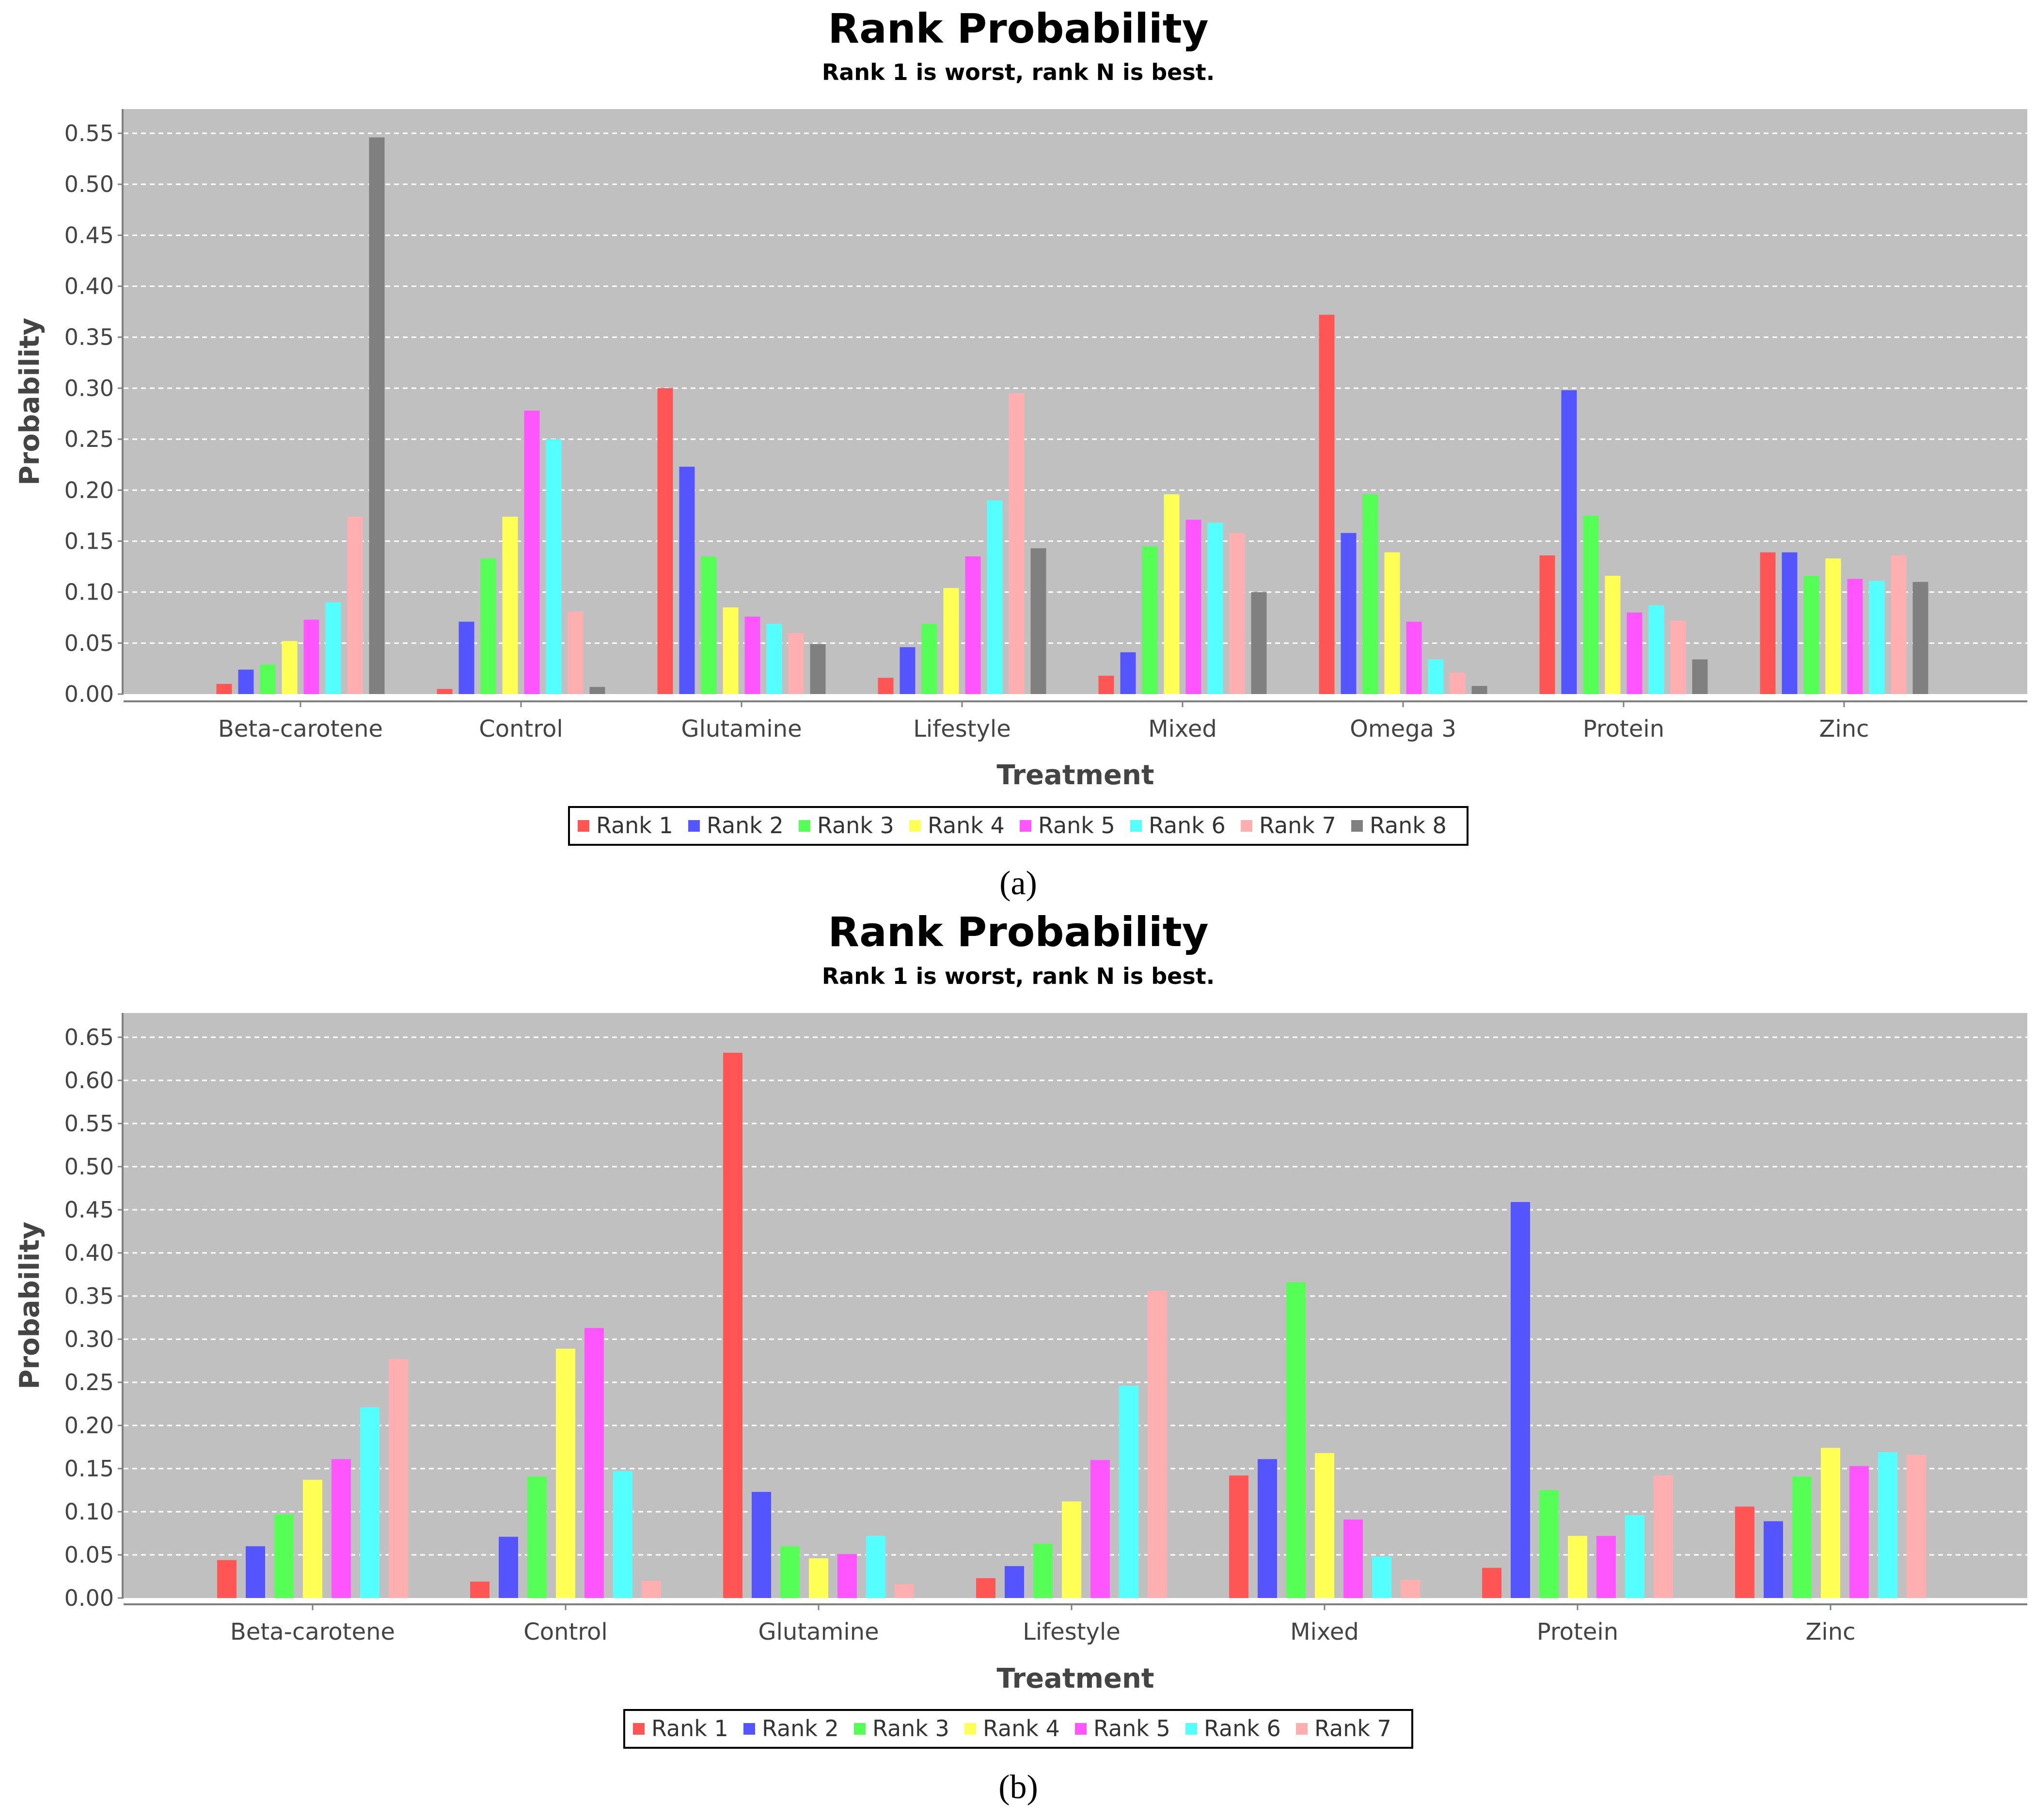 Image resolution: width=2037 pixels, height=1820 pixels. I want to click on x-axis-title: Treatment, so click(1075, 1679).